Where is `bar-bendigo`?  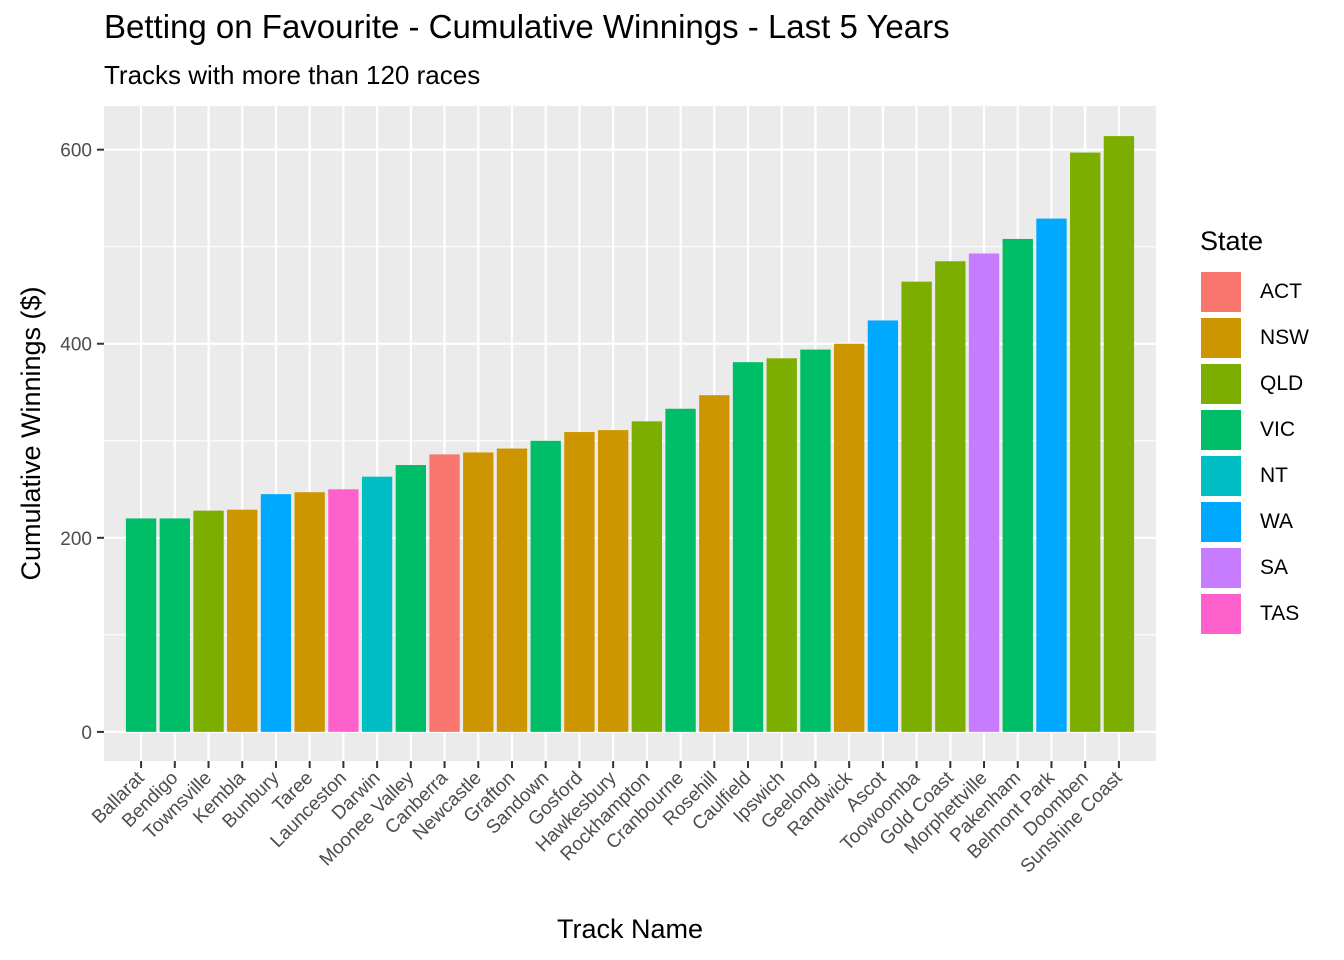 bar-bendigo is located at coordinates (174, 625).